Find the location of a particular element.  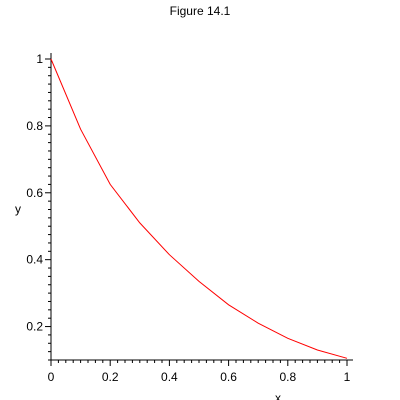

x-tick-label: 0.6 is located at coordinates (228, 377).